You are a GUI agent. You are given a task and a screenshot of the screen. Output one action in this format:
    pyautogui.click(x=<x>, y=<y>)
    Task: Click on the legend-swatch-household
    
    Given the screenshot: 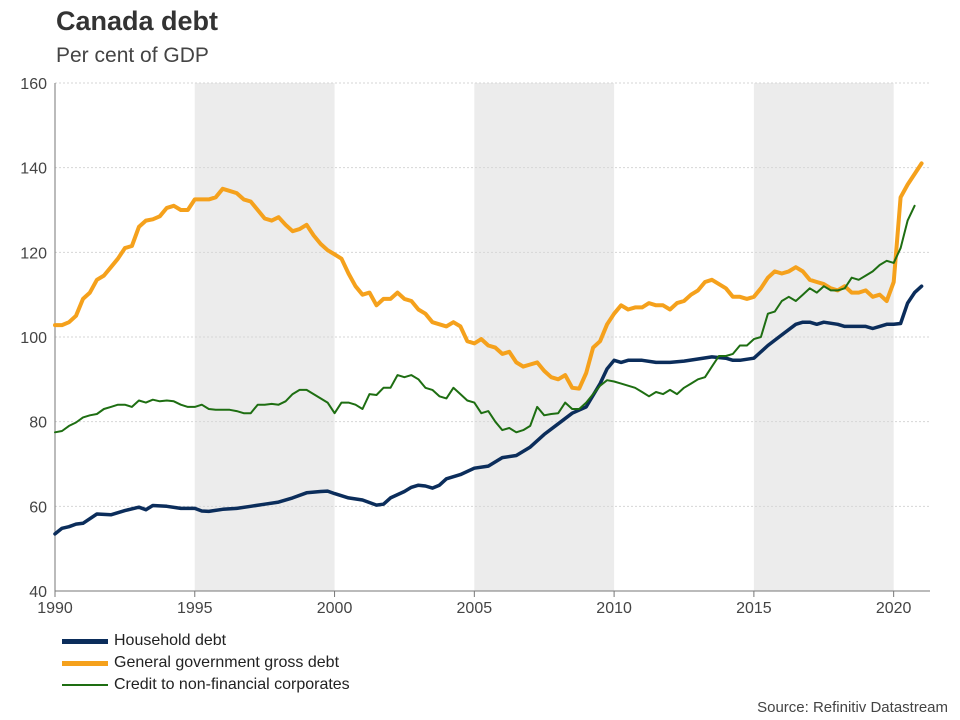 What is the action you would take?
    pyautogui.click(x=85, y=641)
    